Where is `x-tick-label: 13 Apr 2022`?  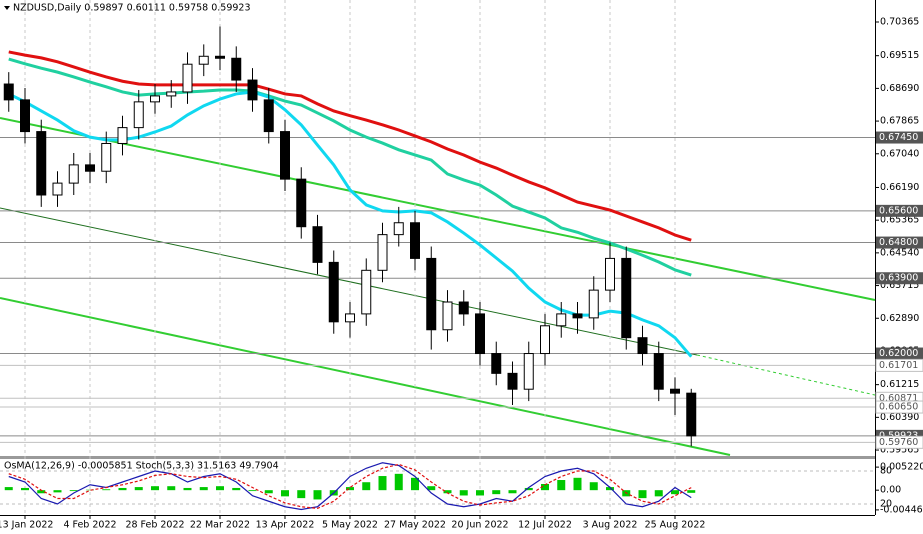
x-tick-label: 13 Apr 2022 is located at coordinates (285, 525).